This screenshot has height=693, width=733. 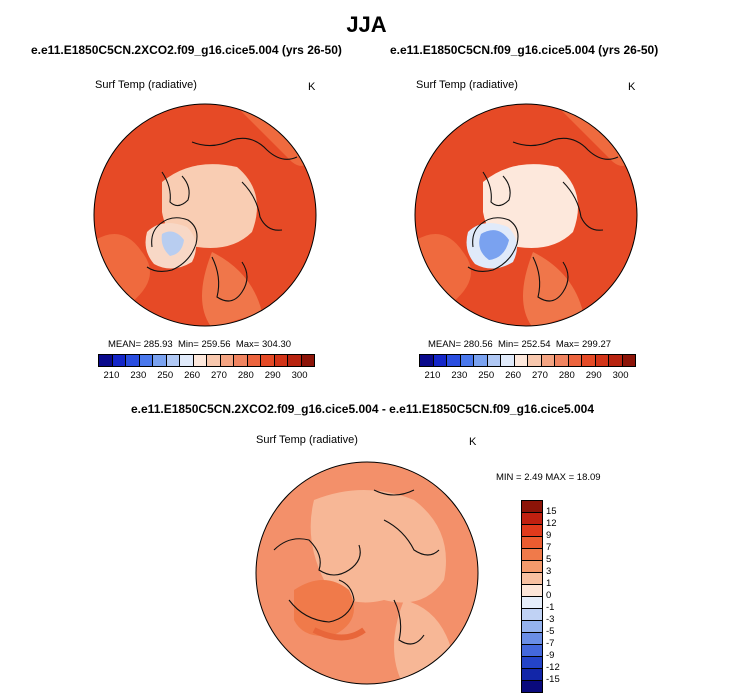 What do you see at coordinates (549, 559) in the screenshot?
I see `colorbar-tick-label: 5` at bounding box center [549, 559].